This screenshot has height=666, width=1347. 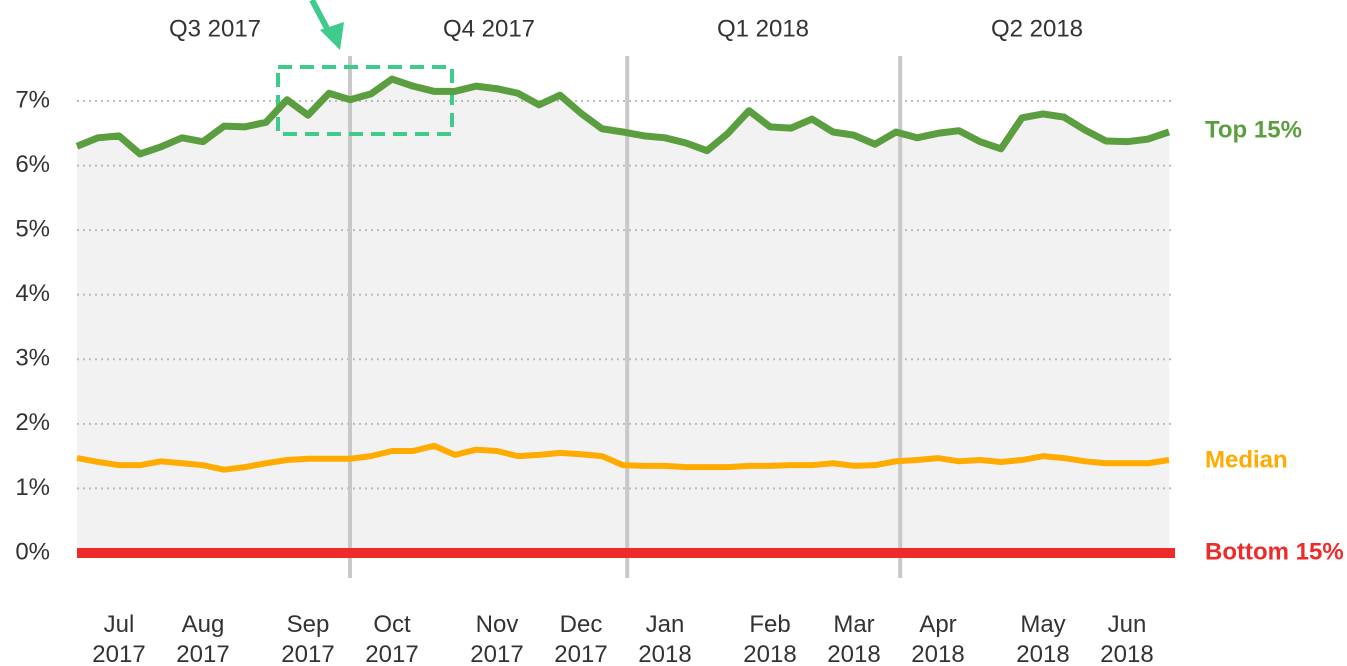 I want to click on y-tick-label: 4%, so click(x=32, y=293).